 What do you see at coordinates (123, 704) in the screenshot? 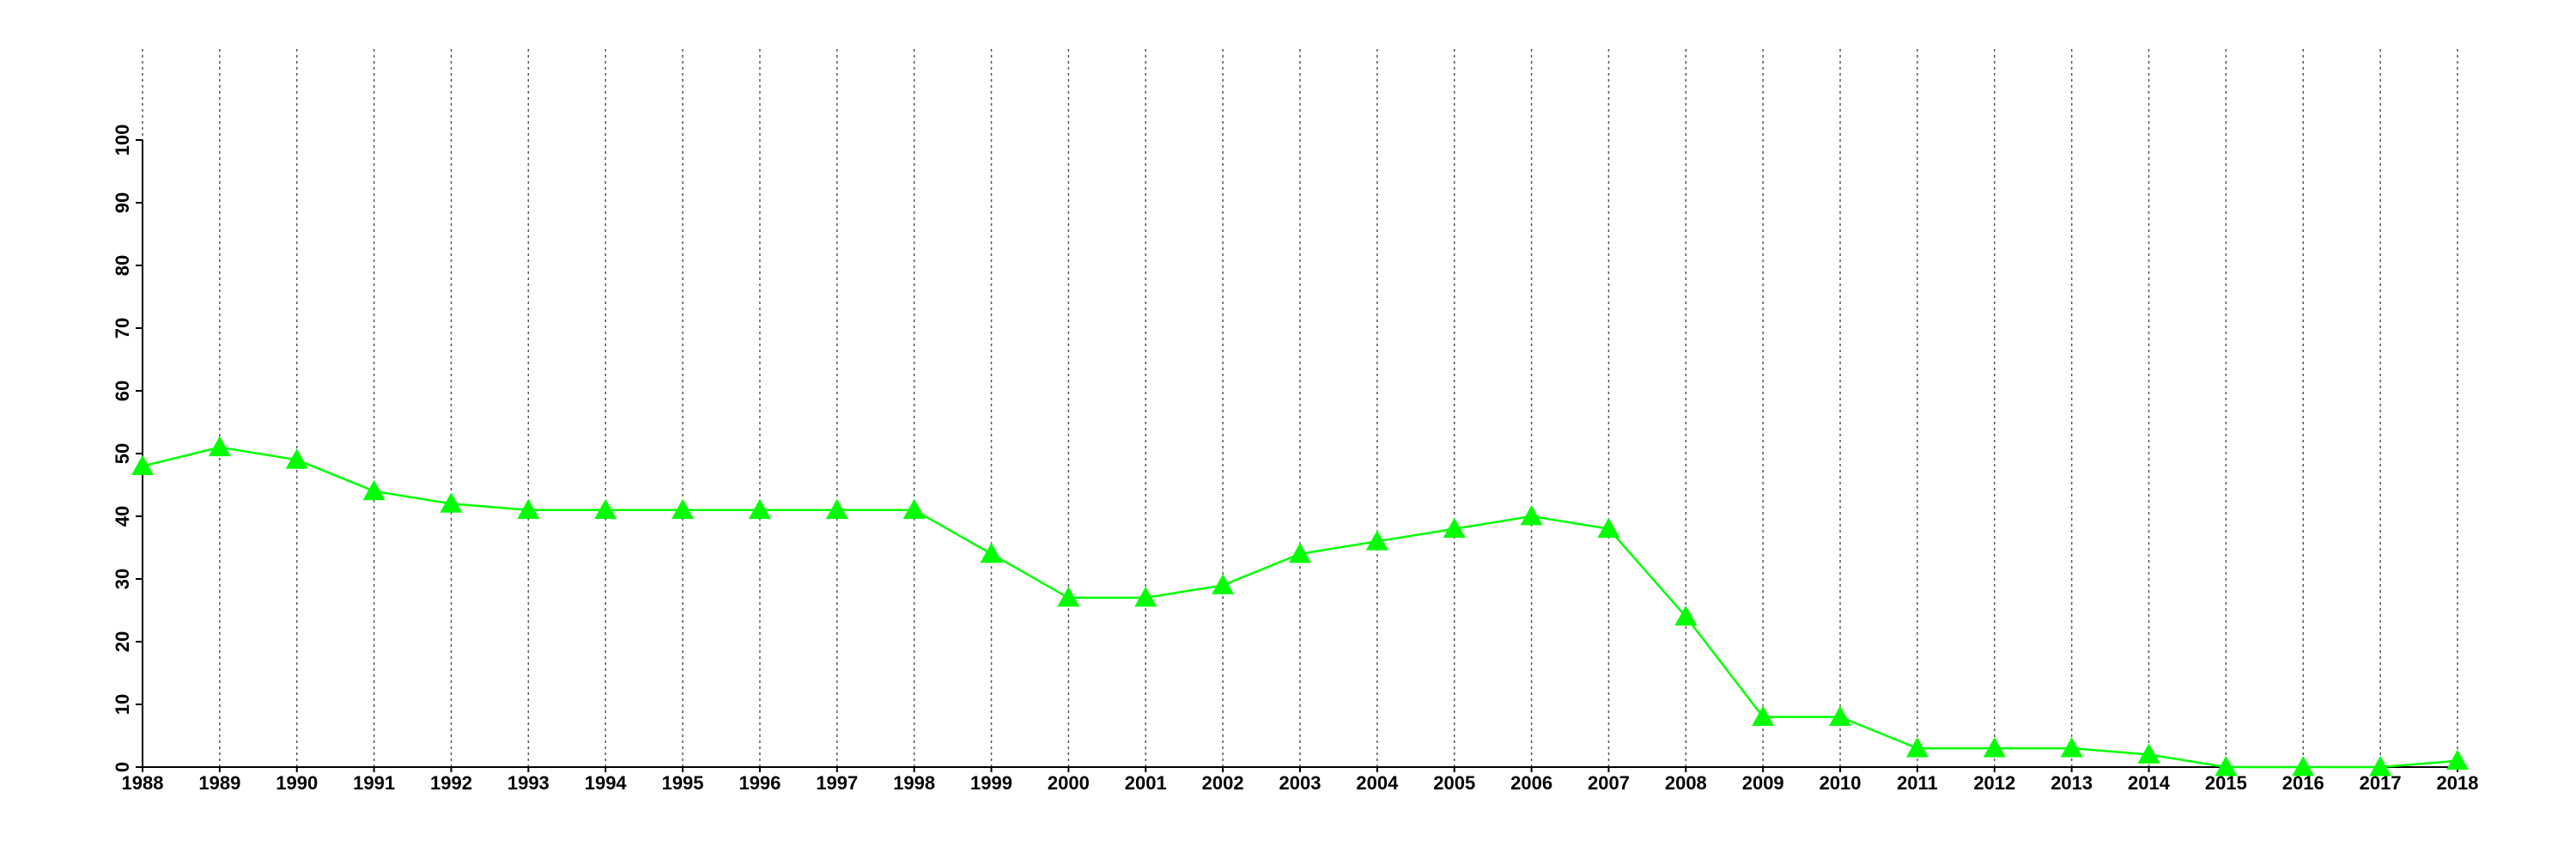
I see `y-tick-label: 10` at bounding box center [123, 704].